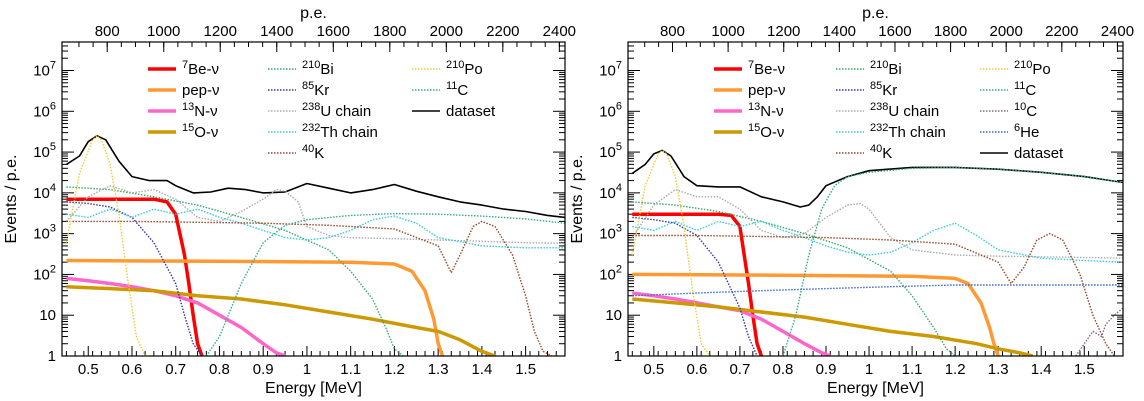 The height and width of the screenshot is (401, 1144). What do you see at coordinates (132, 369) in the screenshot?
I see `chart1-x-tick-label: 0.6` at bounding box center [132, 369].